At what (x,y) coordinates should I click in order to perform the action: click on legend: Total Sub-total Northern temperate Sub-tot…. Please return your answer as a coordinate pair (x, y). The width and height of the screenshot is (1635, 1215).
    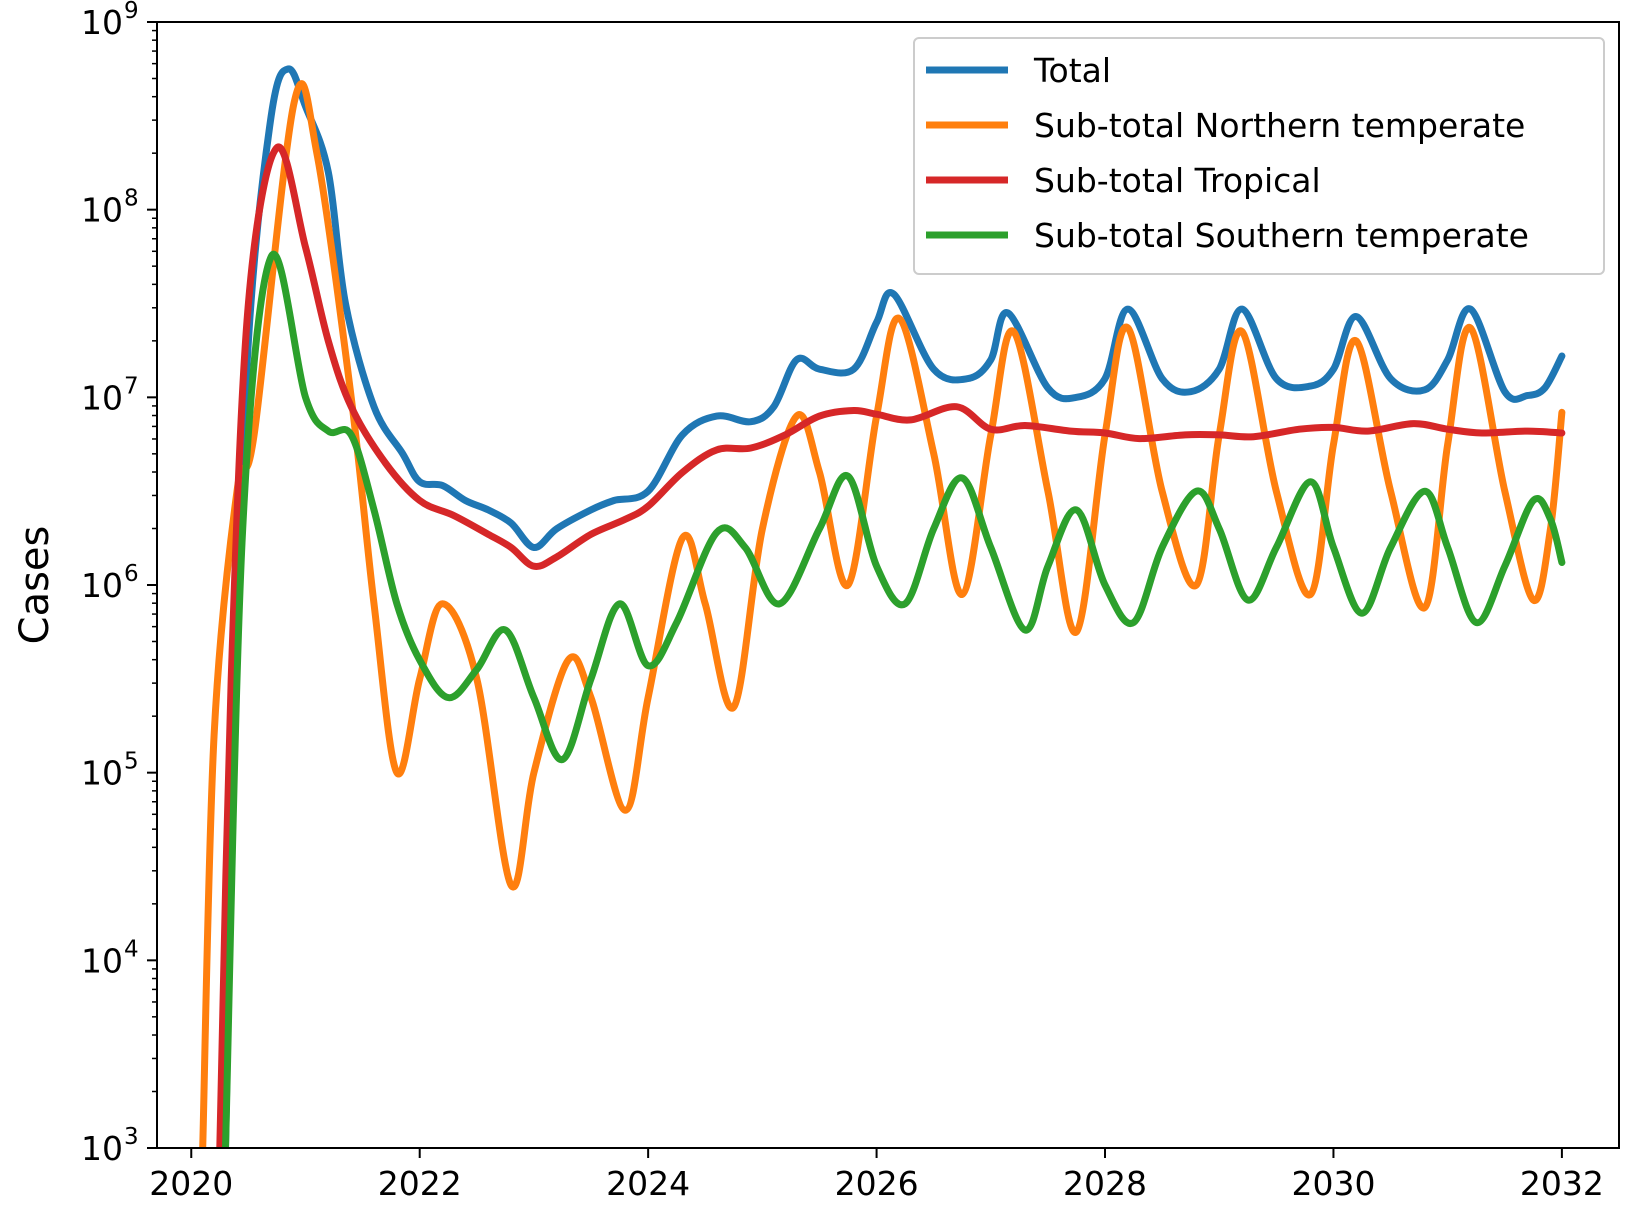
    Looking at the image, I should click on (1259, 156).